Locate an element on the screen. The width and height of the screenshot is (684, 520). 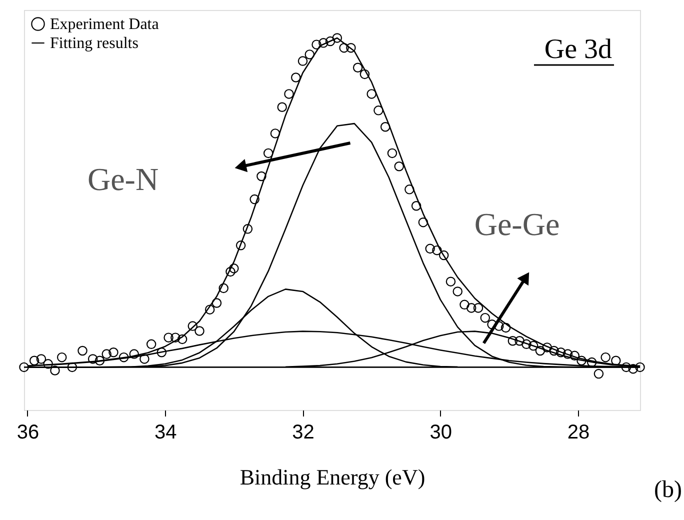
annotation: Ge 3d is located at coordinates (578, 49).